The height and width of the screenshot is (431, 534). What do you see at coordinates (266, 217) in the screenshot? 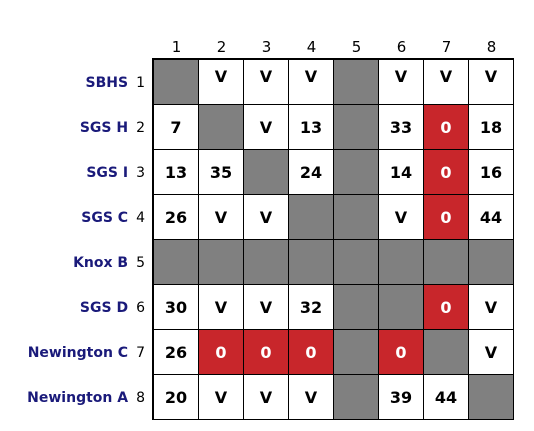
I see `grid-cell-r4-c3: V` at bounding box center [266, 217].